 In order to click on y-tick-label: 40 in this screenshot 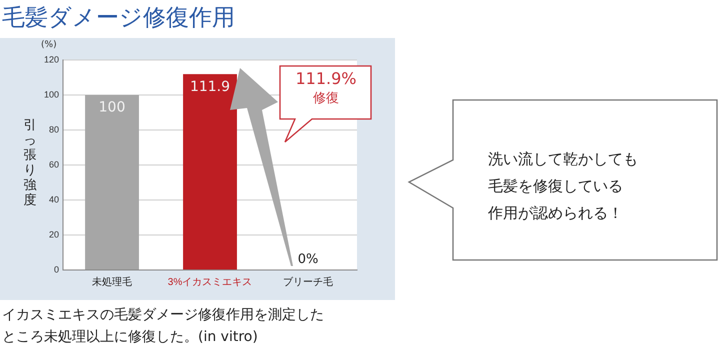, I will do `click(54, 199)`.